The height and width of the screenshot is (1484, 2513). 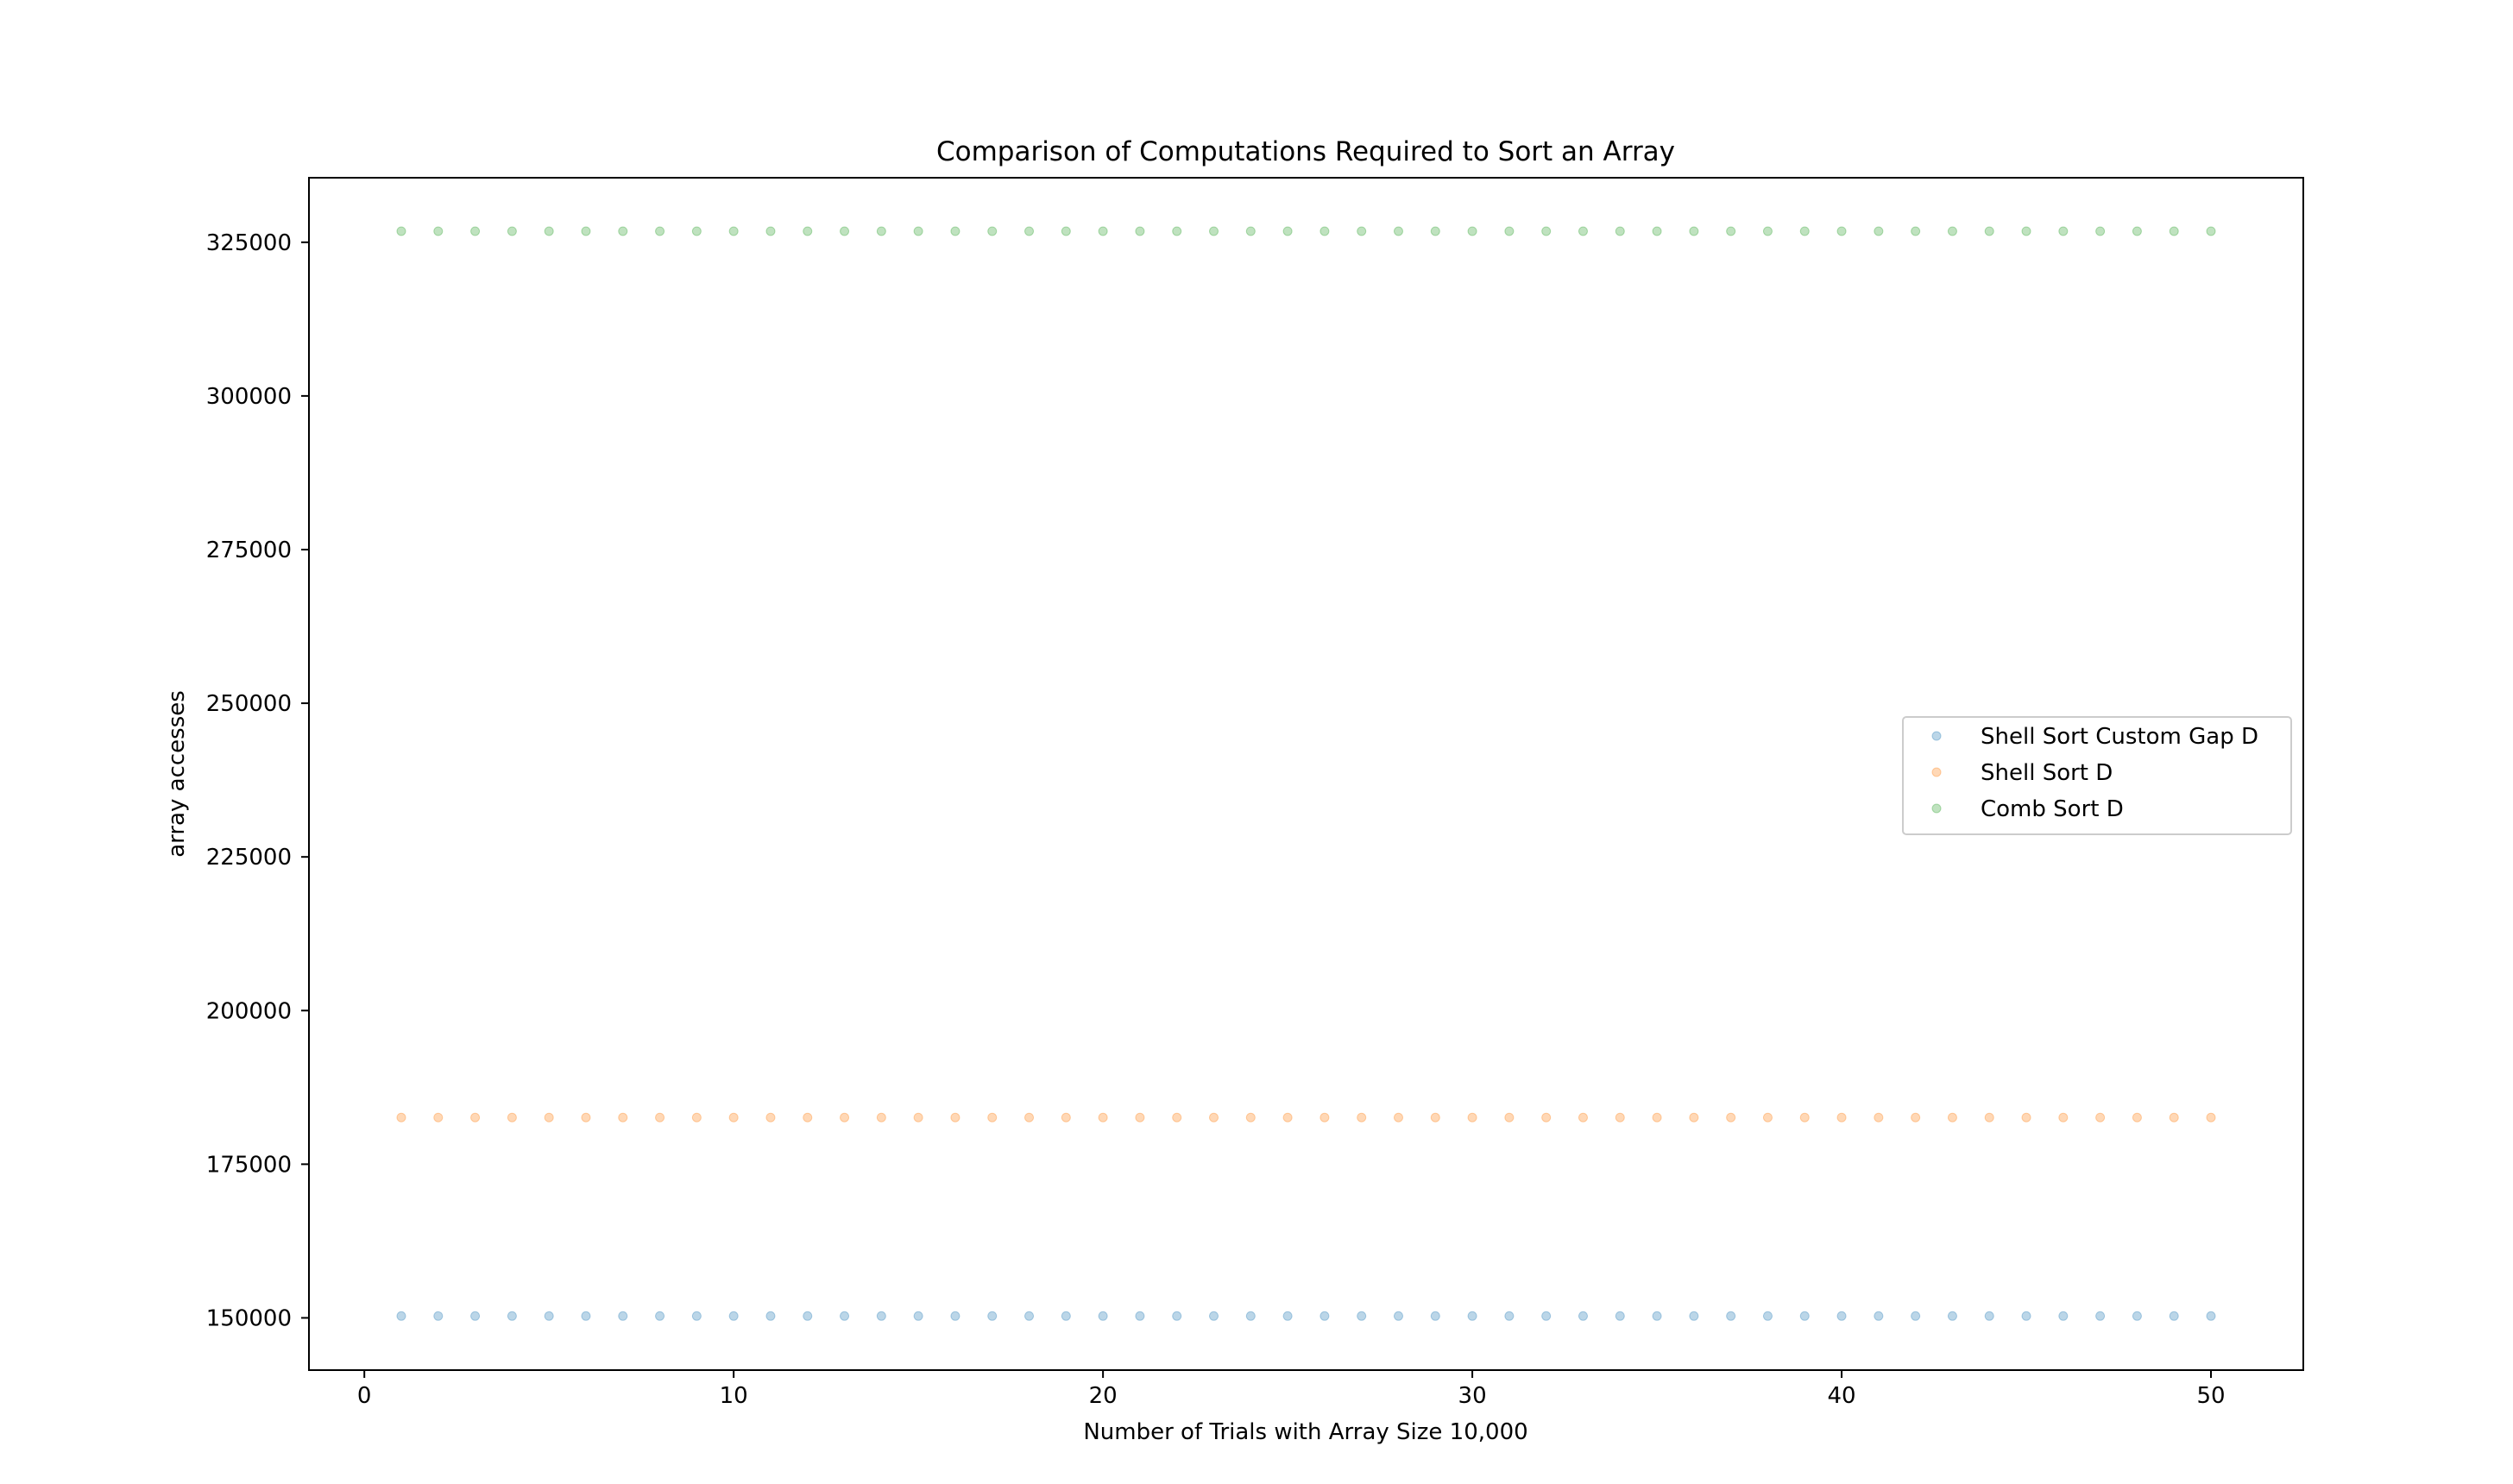 I want to click on x-tick-label: 50, so click(x=2210, y=1396).